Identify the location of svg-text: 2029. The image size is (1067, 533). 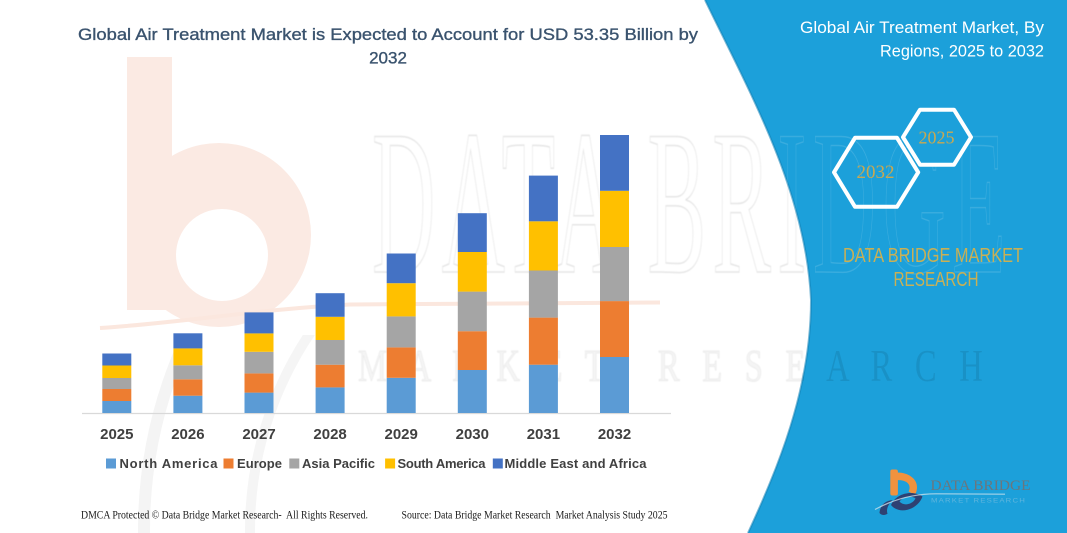
(401, 434).